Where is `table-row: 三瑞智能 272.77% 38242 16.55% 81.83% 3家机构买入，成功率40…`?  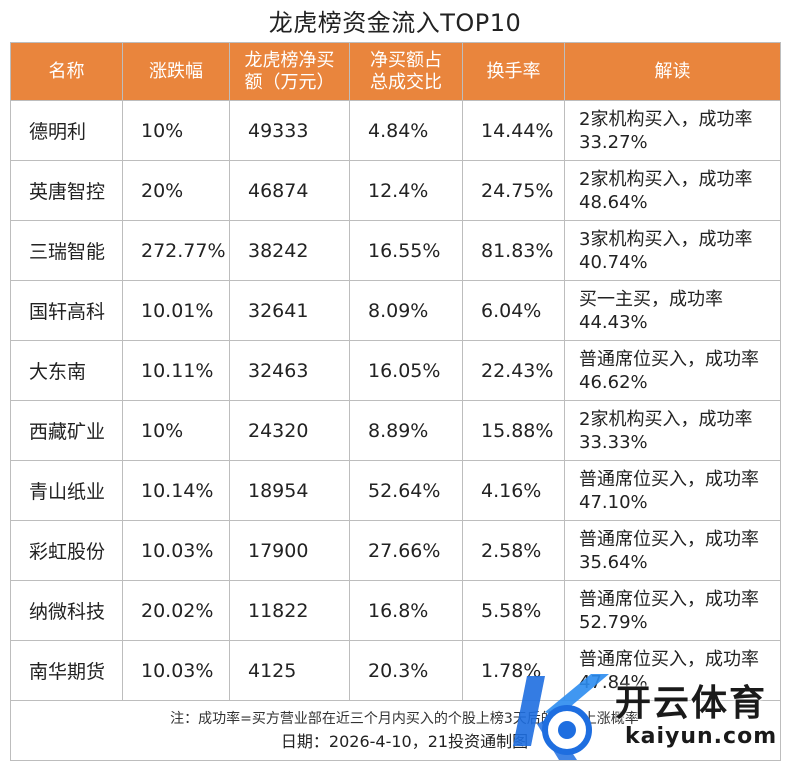
table-row: 三瑞智能 272.77% 38242 16.55% 81.83% 3家机构买入，成功率40… is located at coordinates (395, 250).